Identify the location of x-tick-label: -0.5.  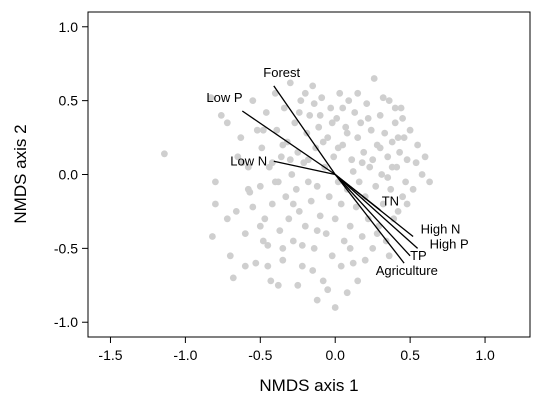
(260, 355).